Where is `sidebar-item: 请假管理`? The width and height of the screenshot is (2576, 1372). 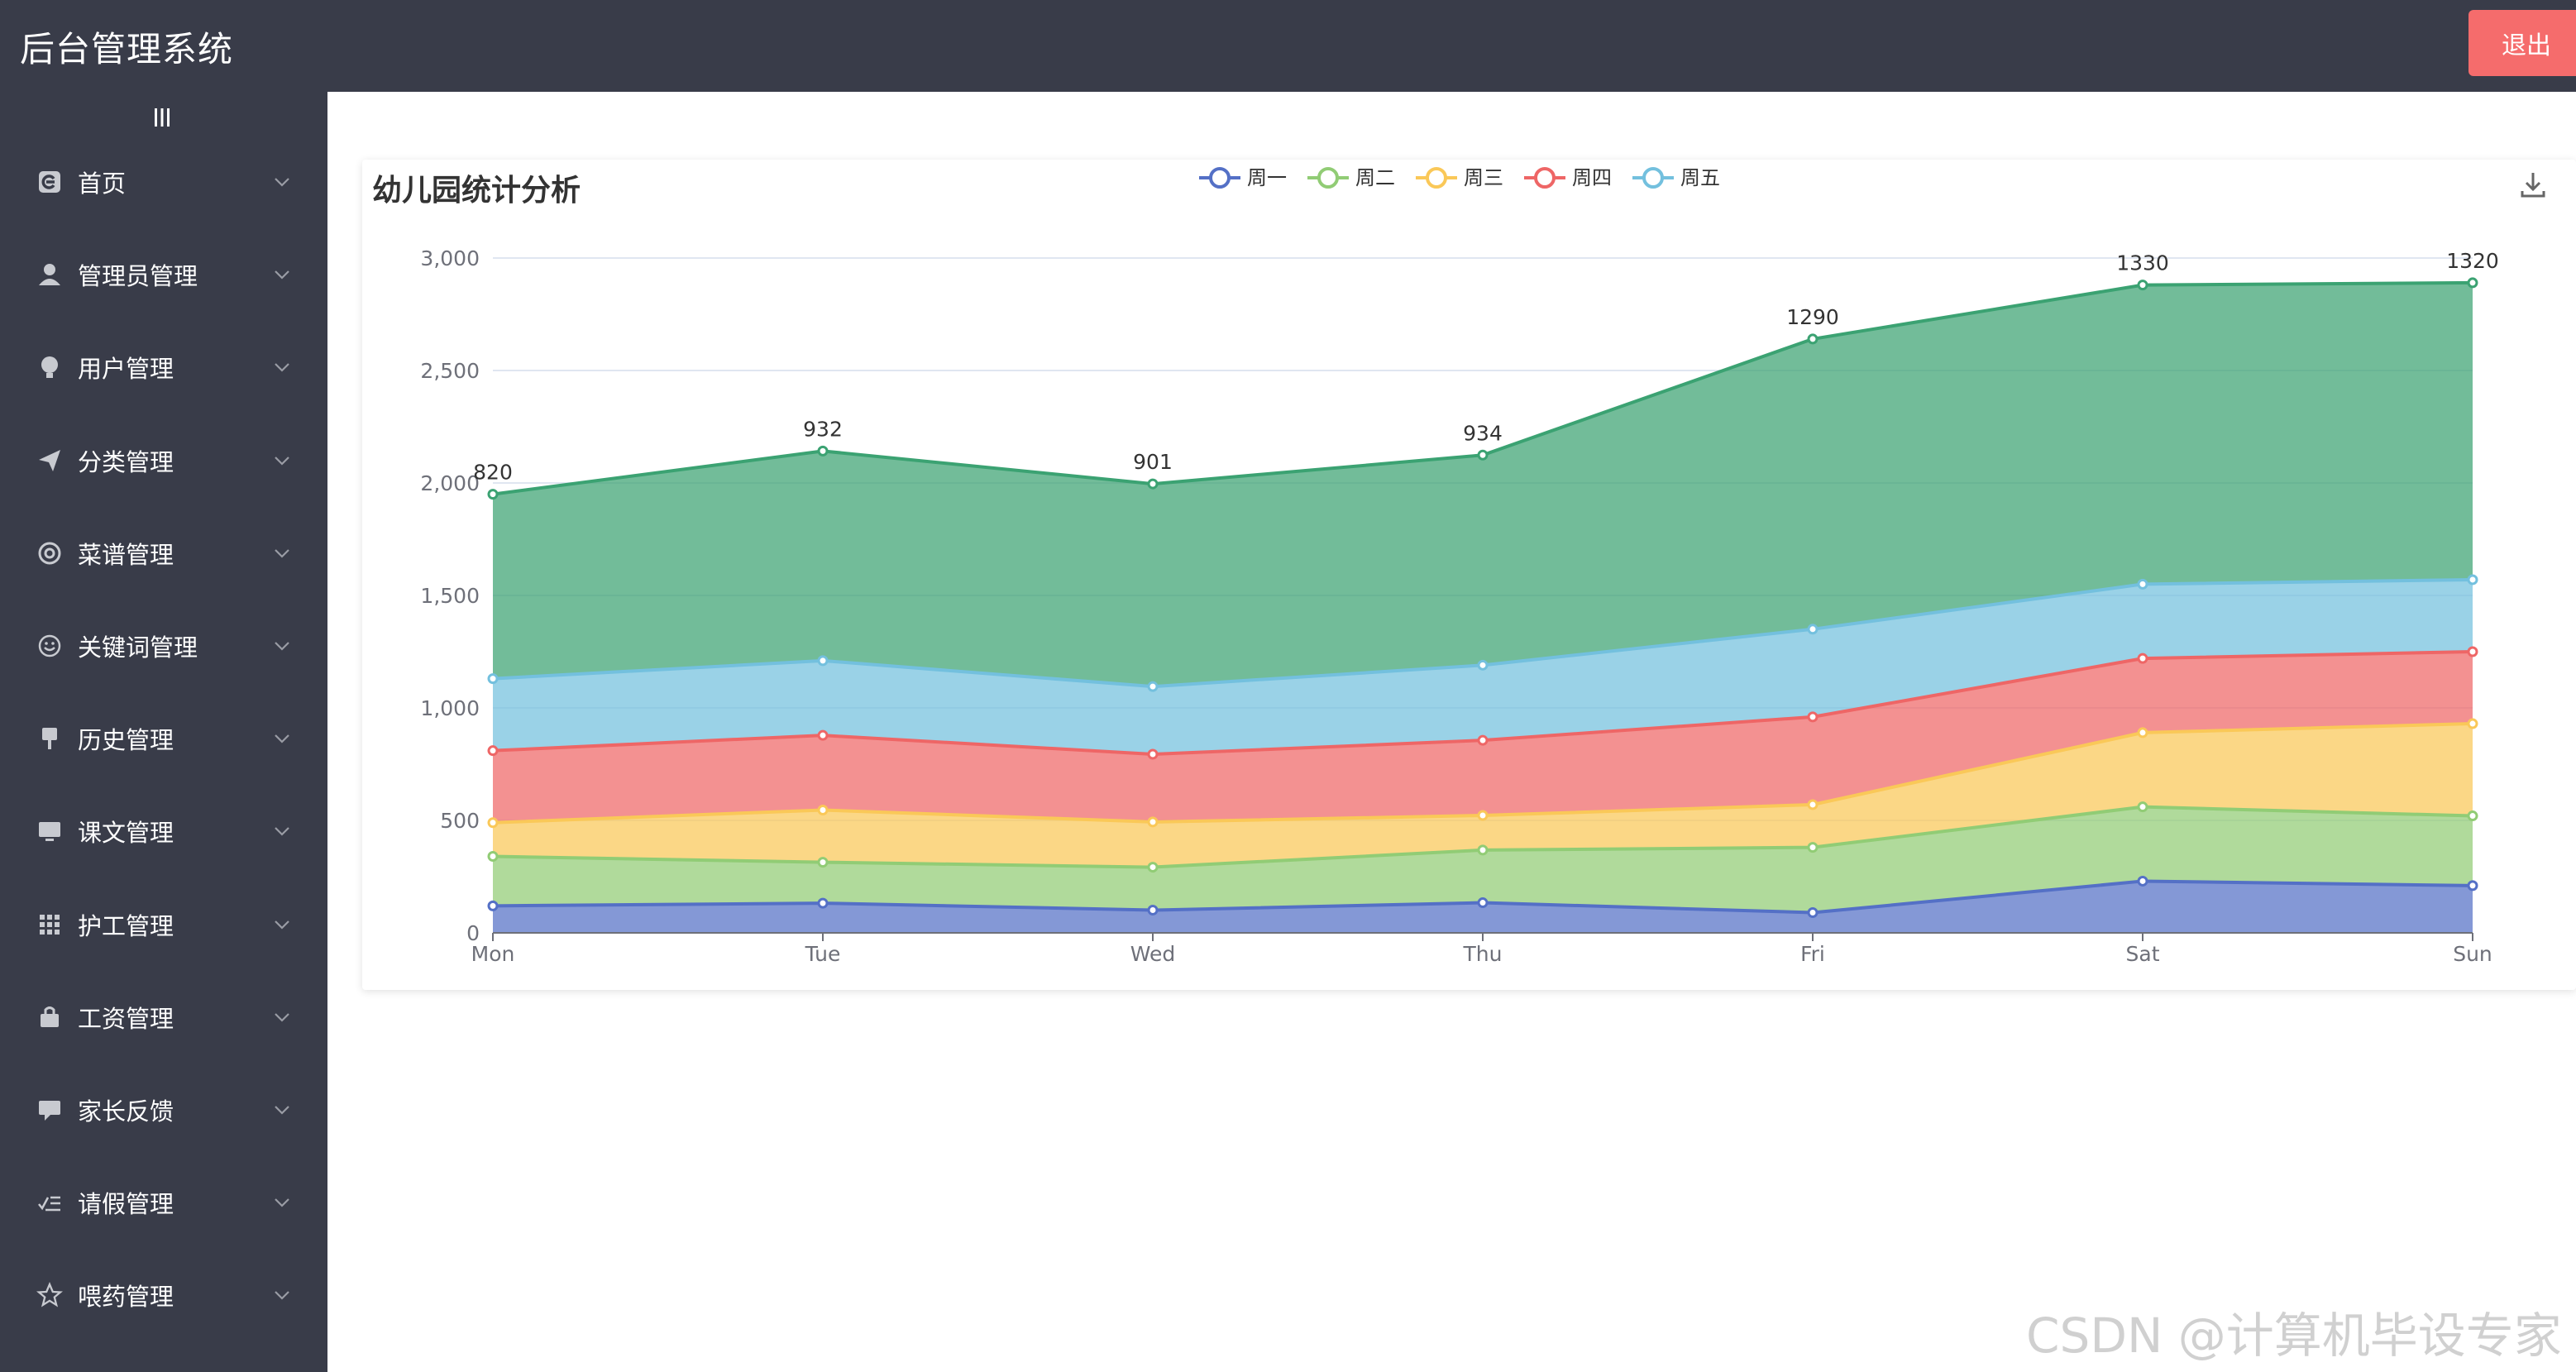 sidebar-item: 请假管理 is located at coordinates (163, 1202).